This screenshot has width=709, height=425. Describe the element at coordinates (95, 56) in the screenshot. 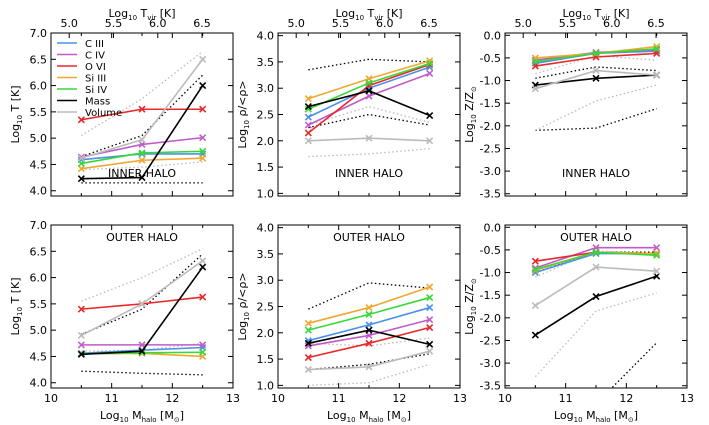

I see `legend-label: C IV` at that location.